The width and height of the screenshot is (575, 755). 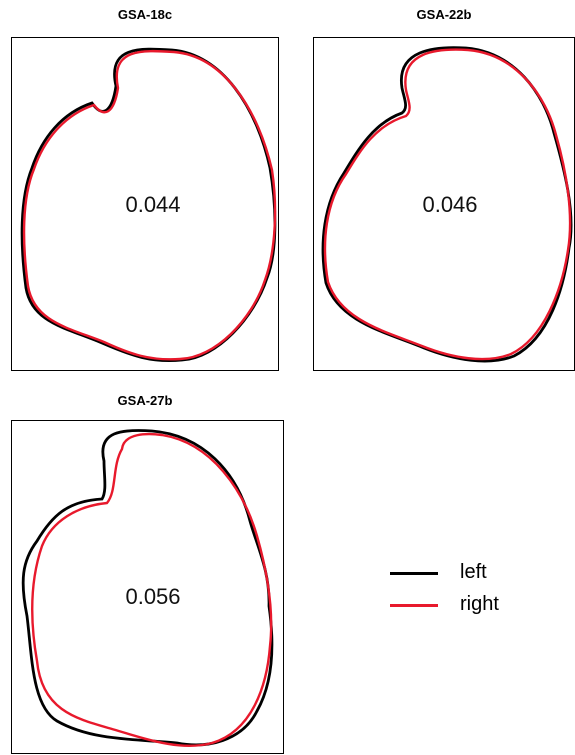 I want to click on legend-label-right: right, so click(x=479, y=604).